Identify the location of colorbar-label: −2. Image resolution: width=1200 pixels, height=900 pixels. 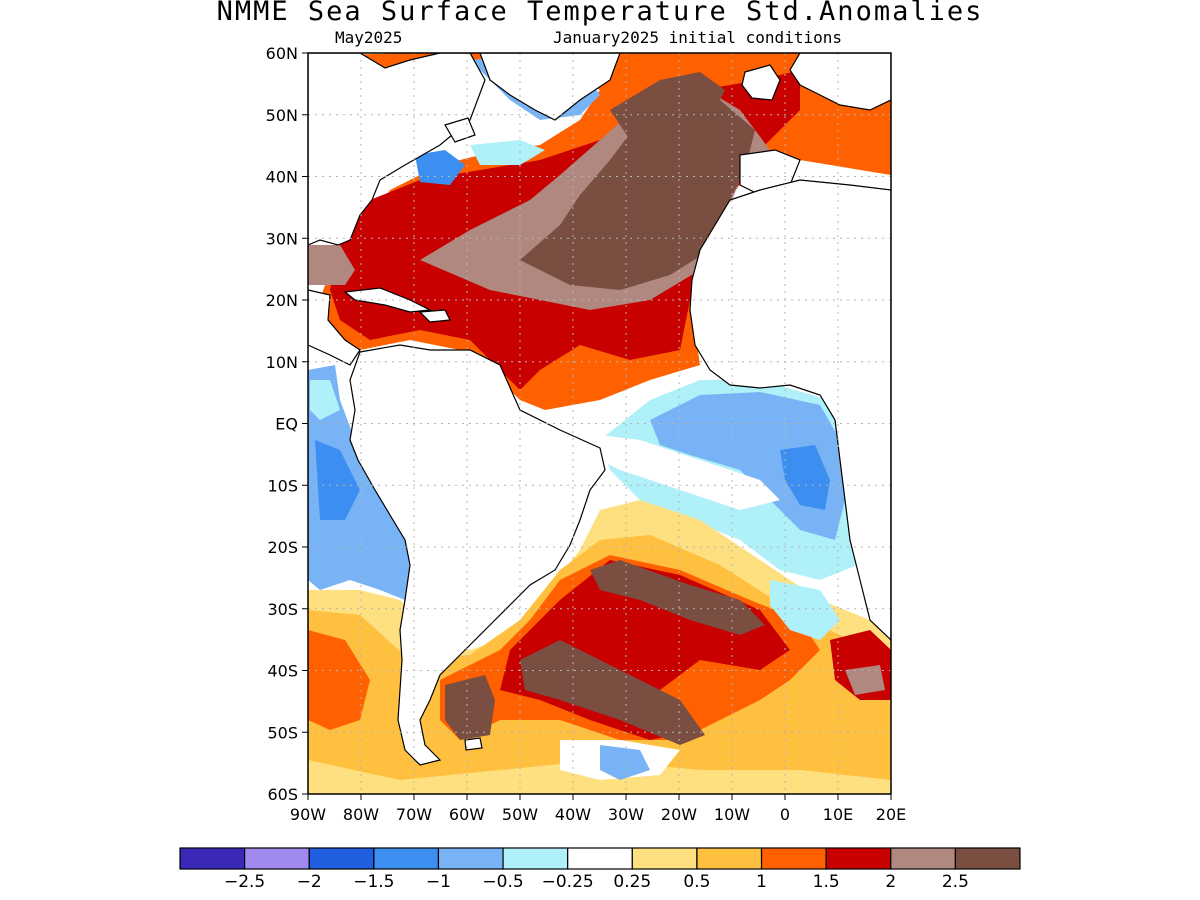
(309, 882).